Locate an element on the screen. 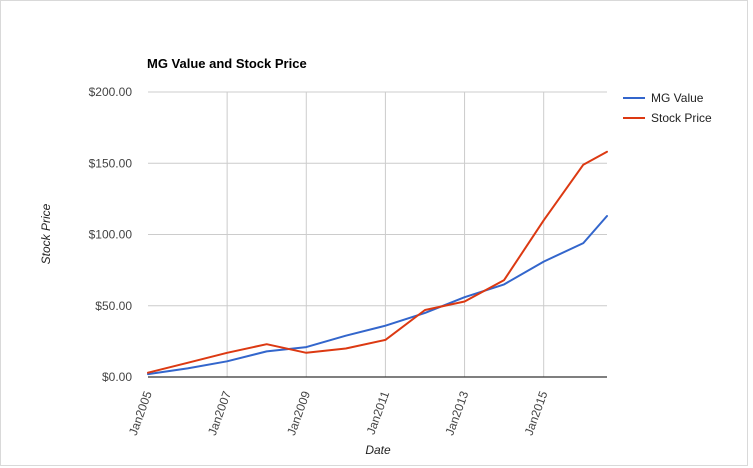  x-tick-label: Jan2005 is located at coordinates (140, 413).